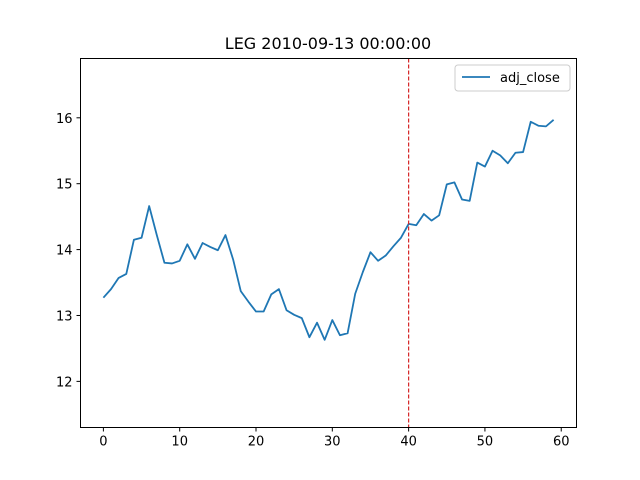 The width and height of the screenshot is (640, 480). I want to click on y-tick-label: 13, so click(64, 316).